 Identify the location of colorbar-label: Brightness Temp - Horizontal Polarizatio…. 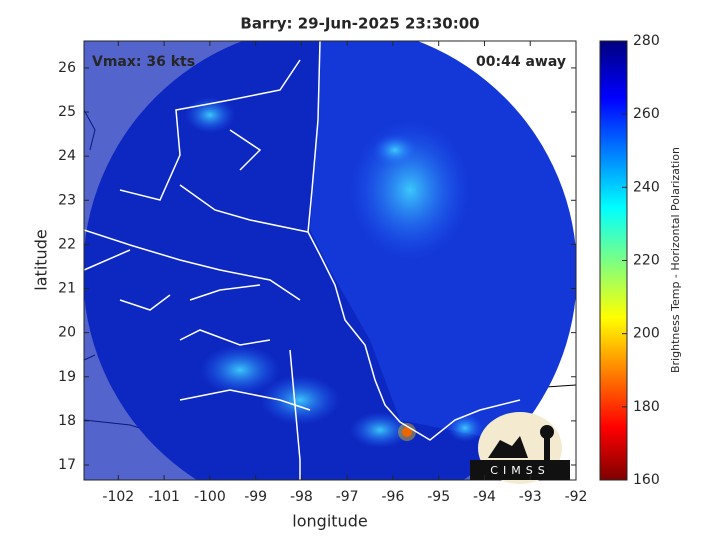
(675, 260).